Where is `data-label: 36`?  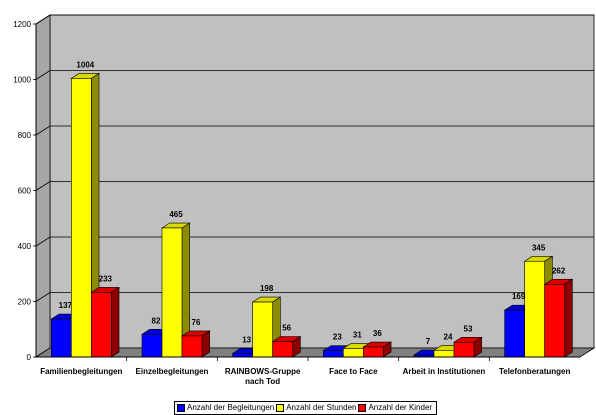
data-label: 36 is located at coordinates (377, 333).